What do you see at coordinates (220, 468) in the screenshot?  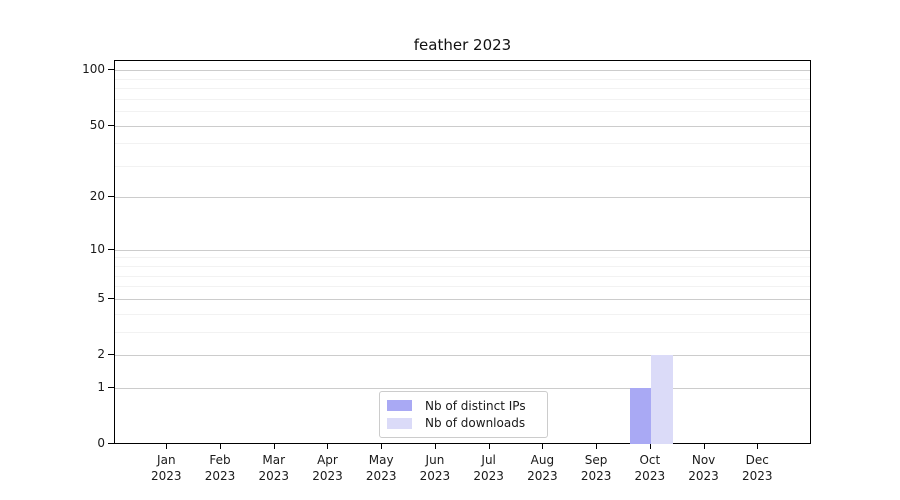 I see `x-tick-label: Feb 2023` at bounding box center [220, 468].